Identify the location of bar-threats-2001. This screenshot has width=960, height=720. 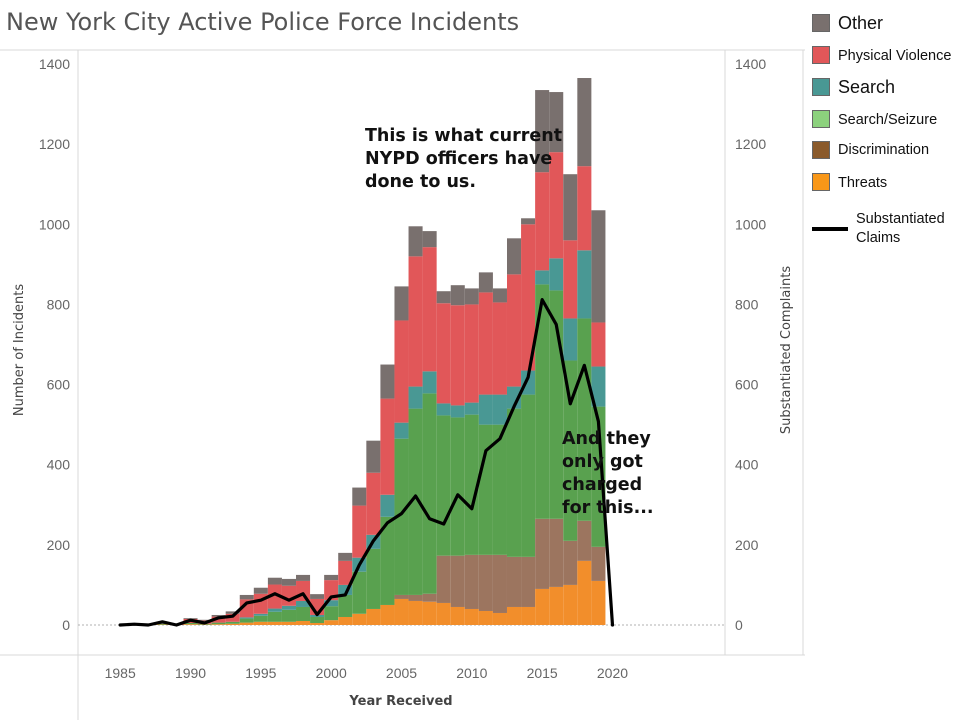
(345, 620).